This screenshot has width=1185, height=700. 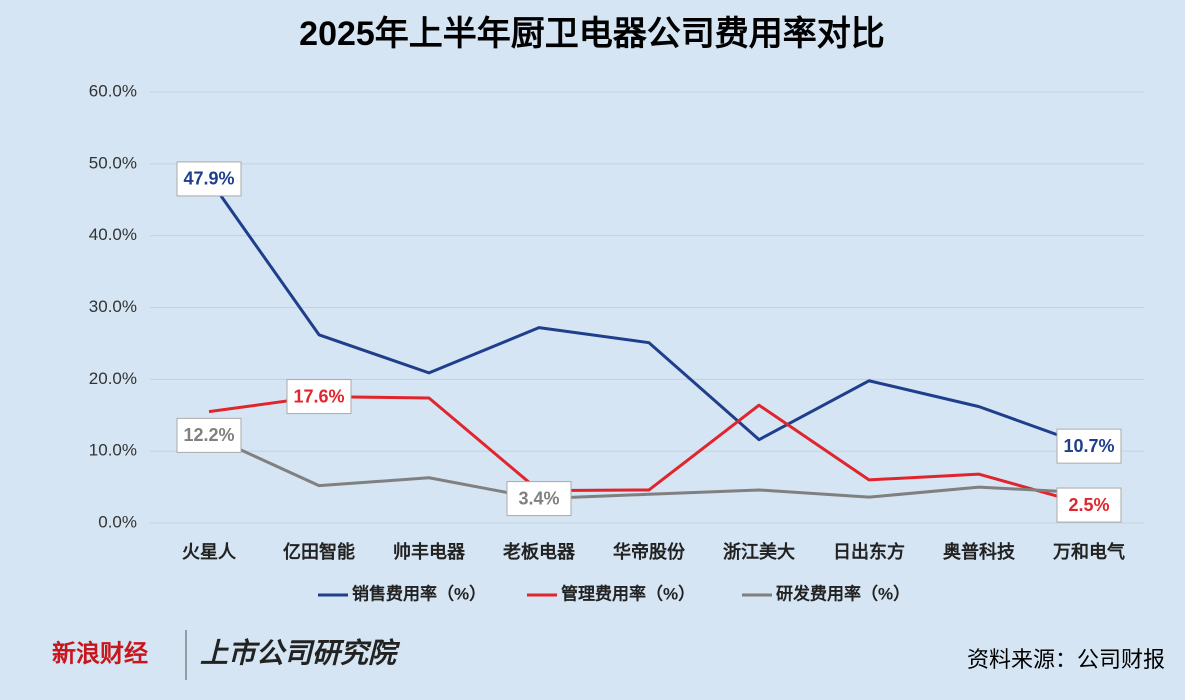 I want to click on y-tick-label: 30.0%, so click(x=113, y=306).